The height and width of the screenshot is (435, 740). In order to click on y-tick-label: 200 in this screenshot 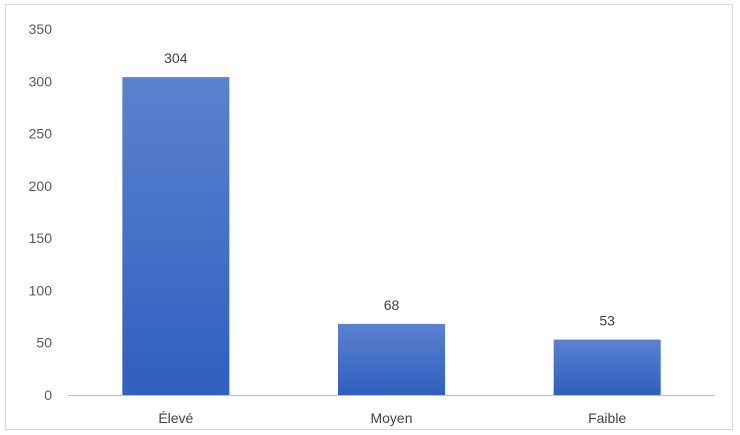, I will do `click(41, 186)`.